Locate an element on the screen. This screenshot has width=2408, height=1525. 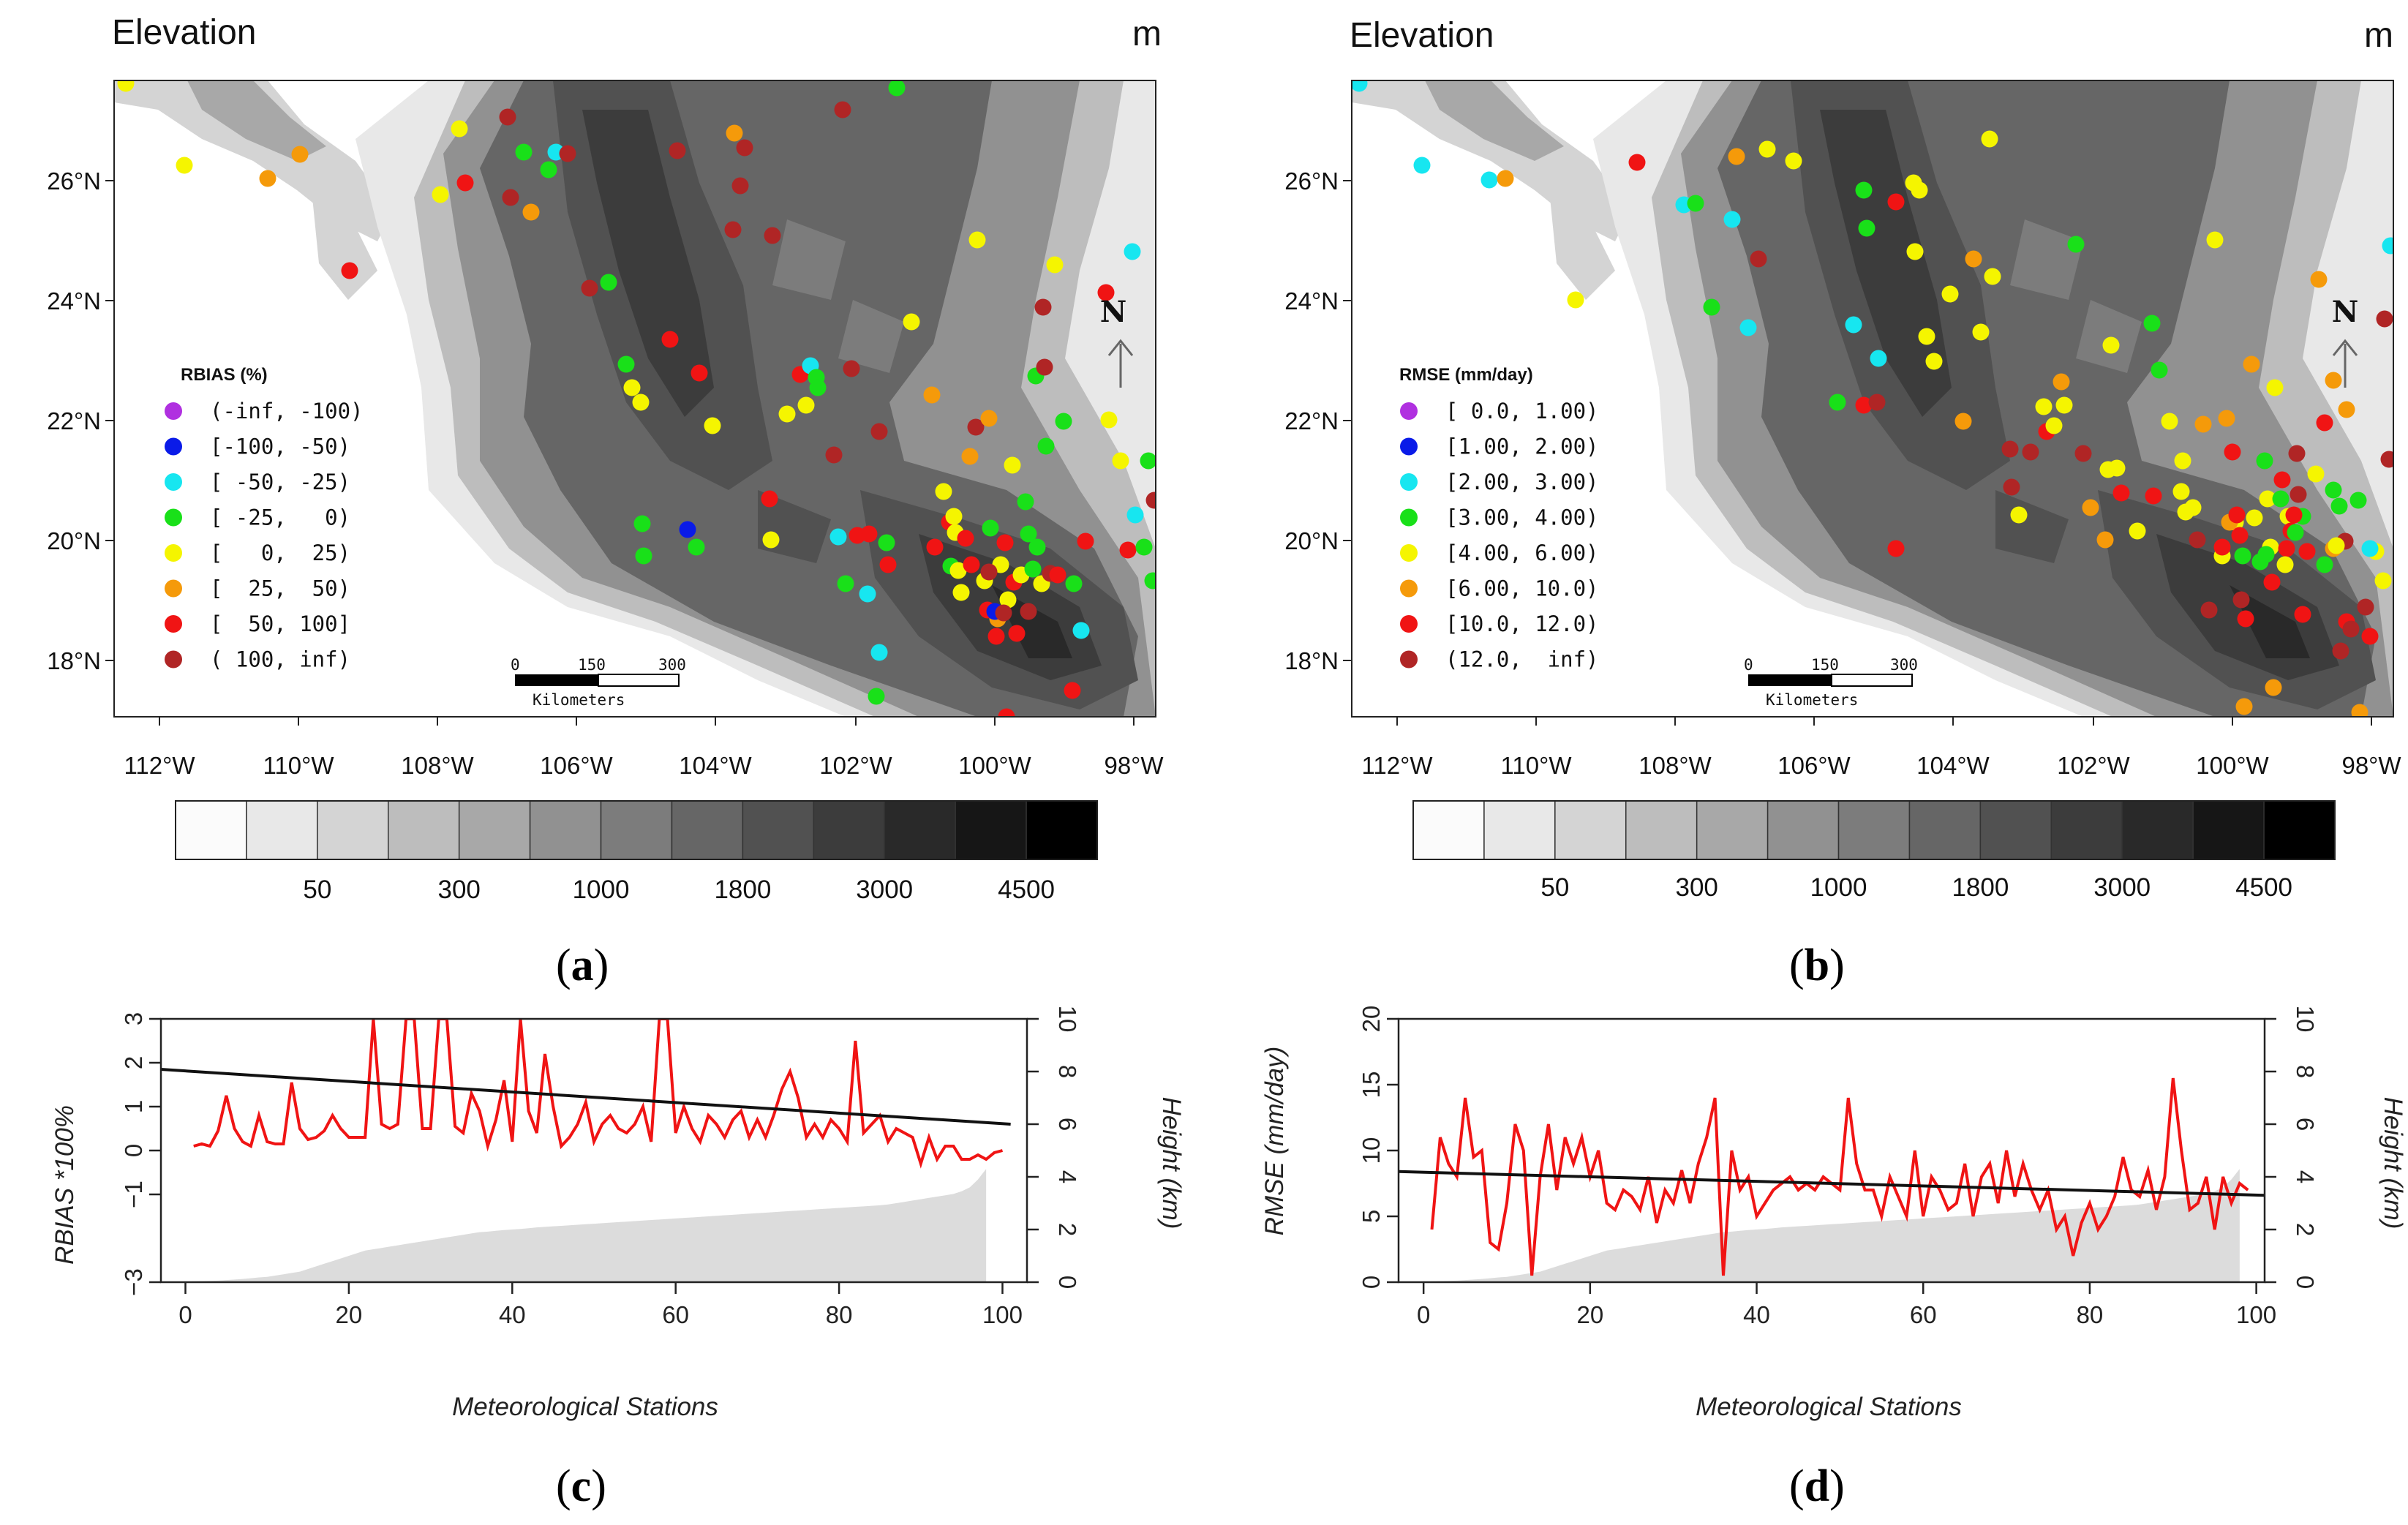
caption-d: (d) is located at coordinates (1817, 1486).